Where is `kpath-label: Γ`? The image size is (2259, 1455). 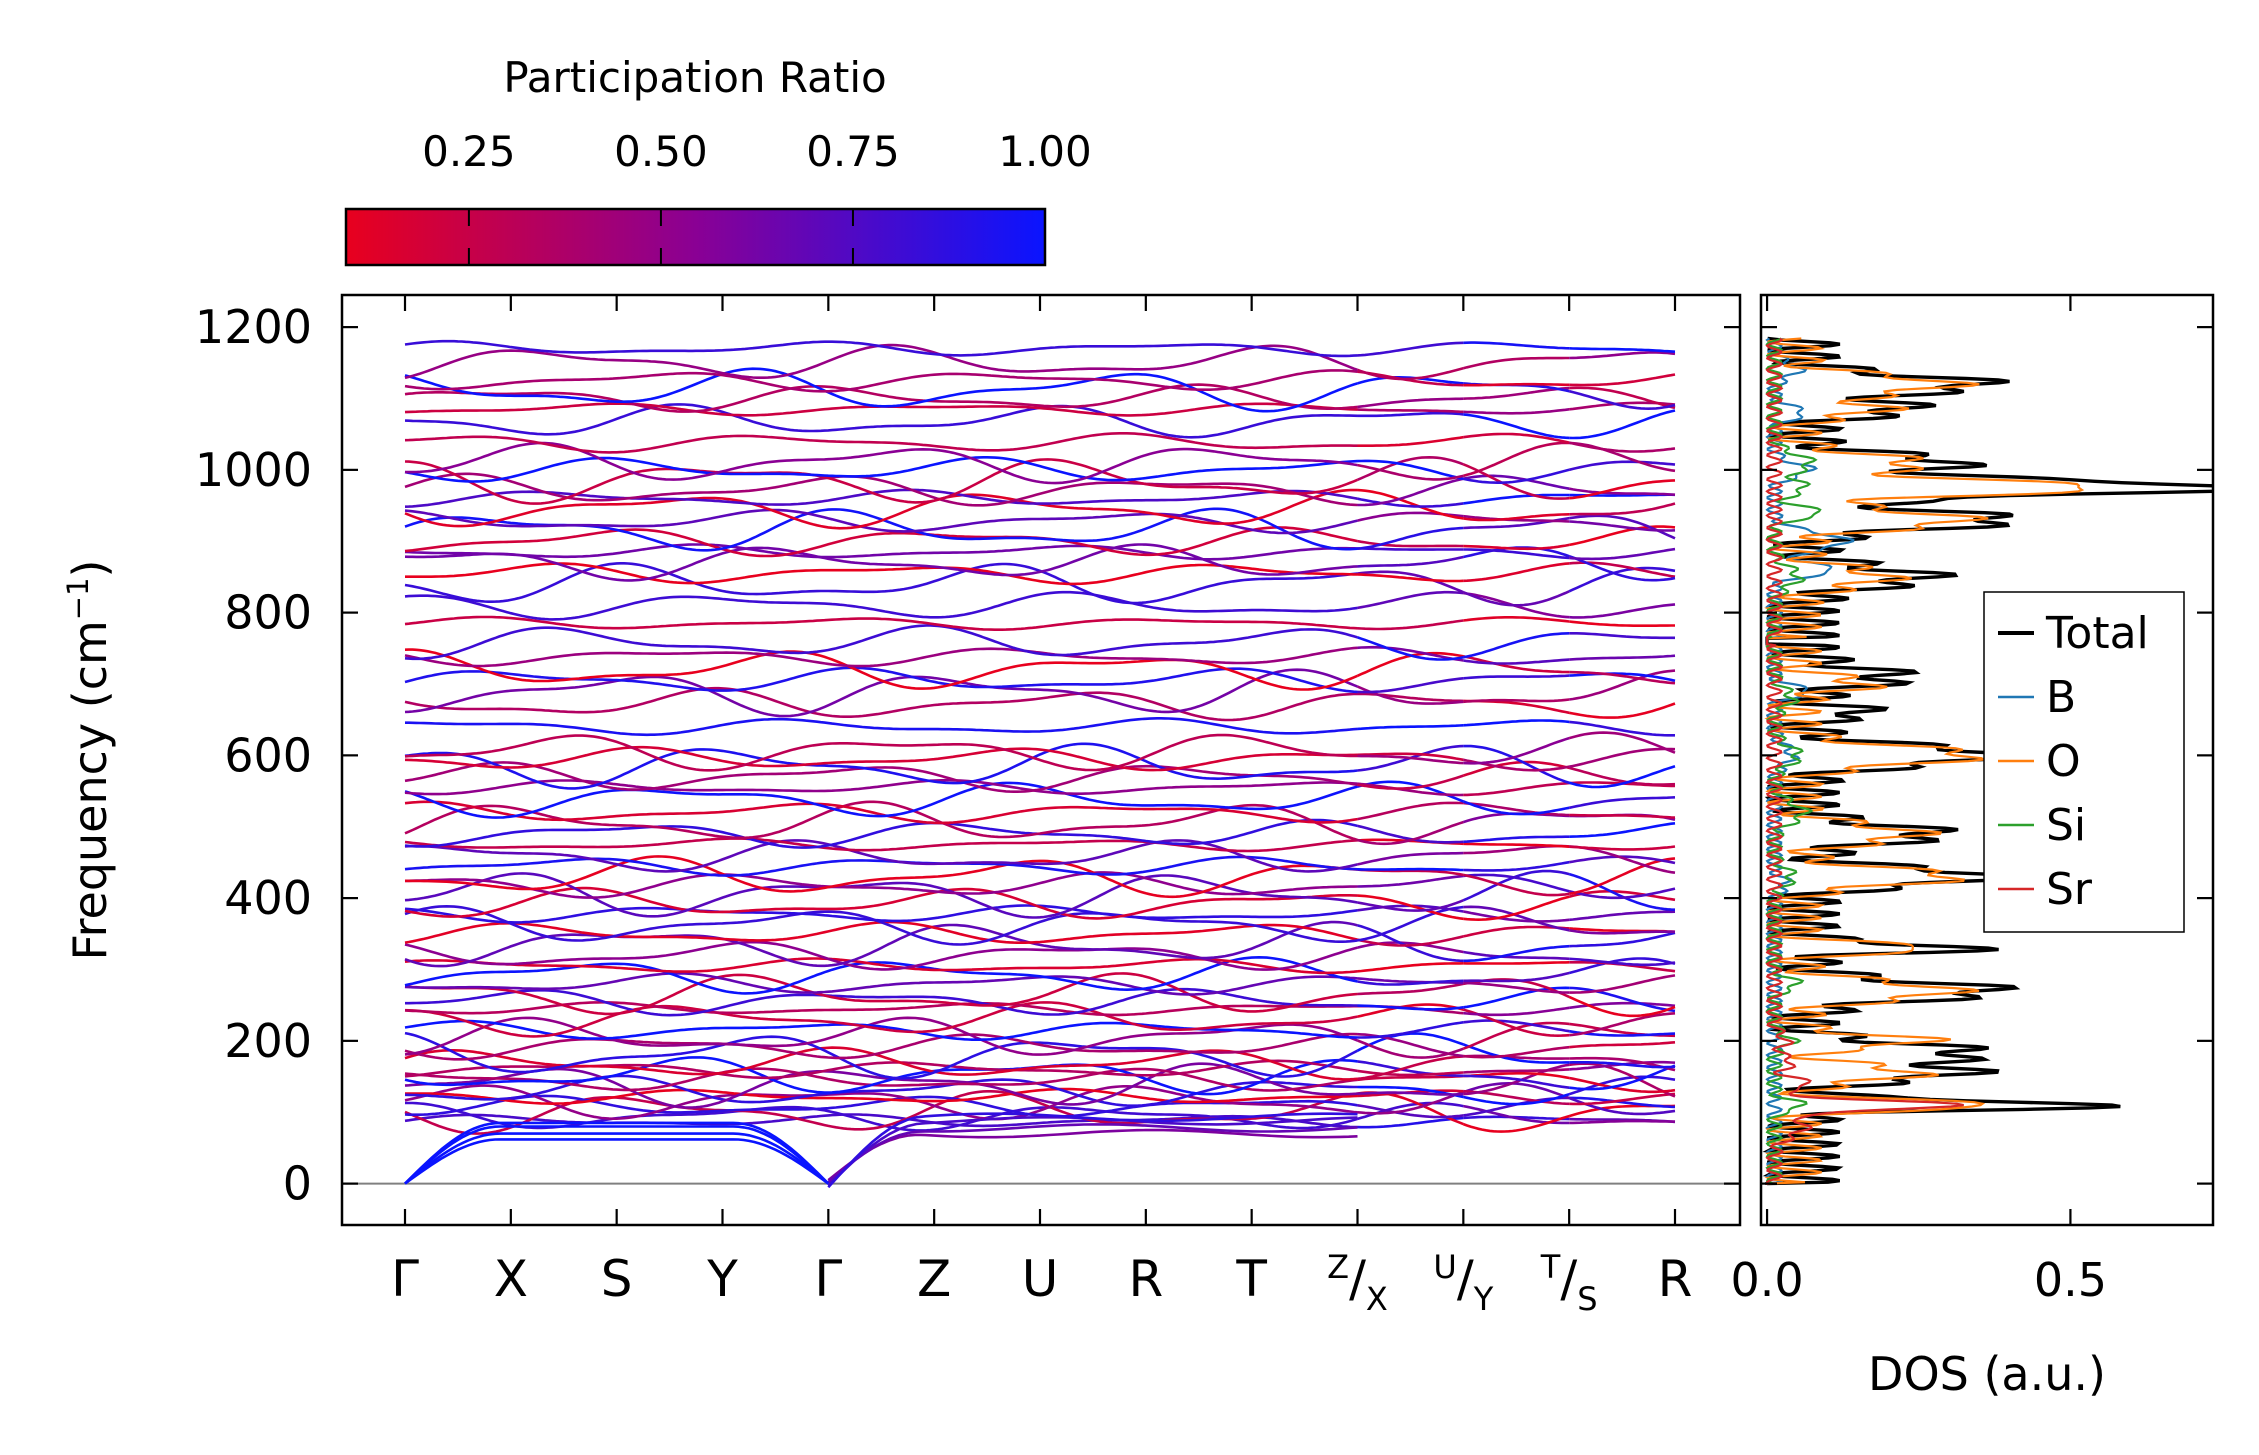 kpath-label: Γ is located at coordinates (405, 1279).